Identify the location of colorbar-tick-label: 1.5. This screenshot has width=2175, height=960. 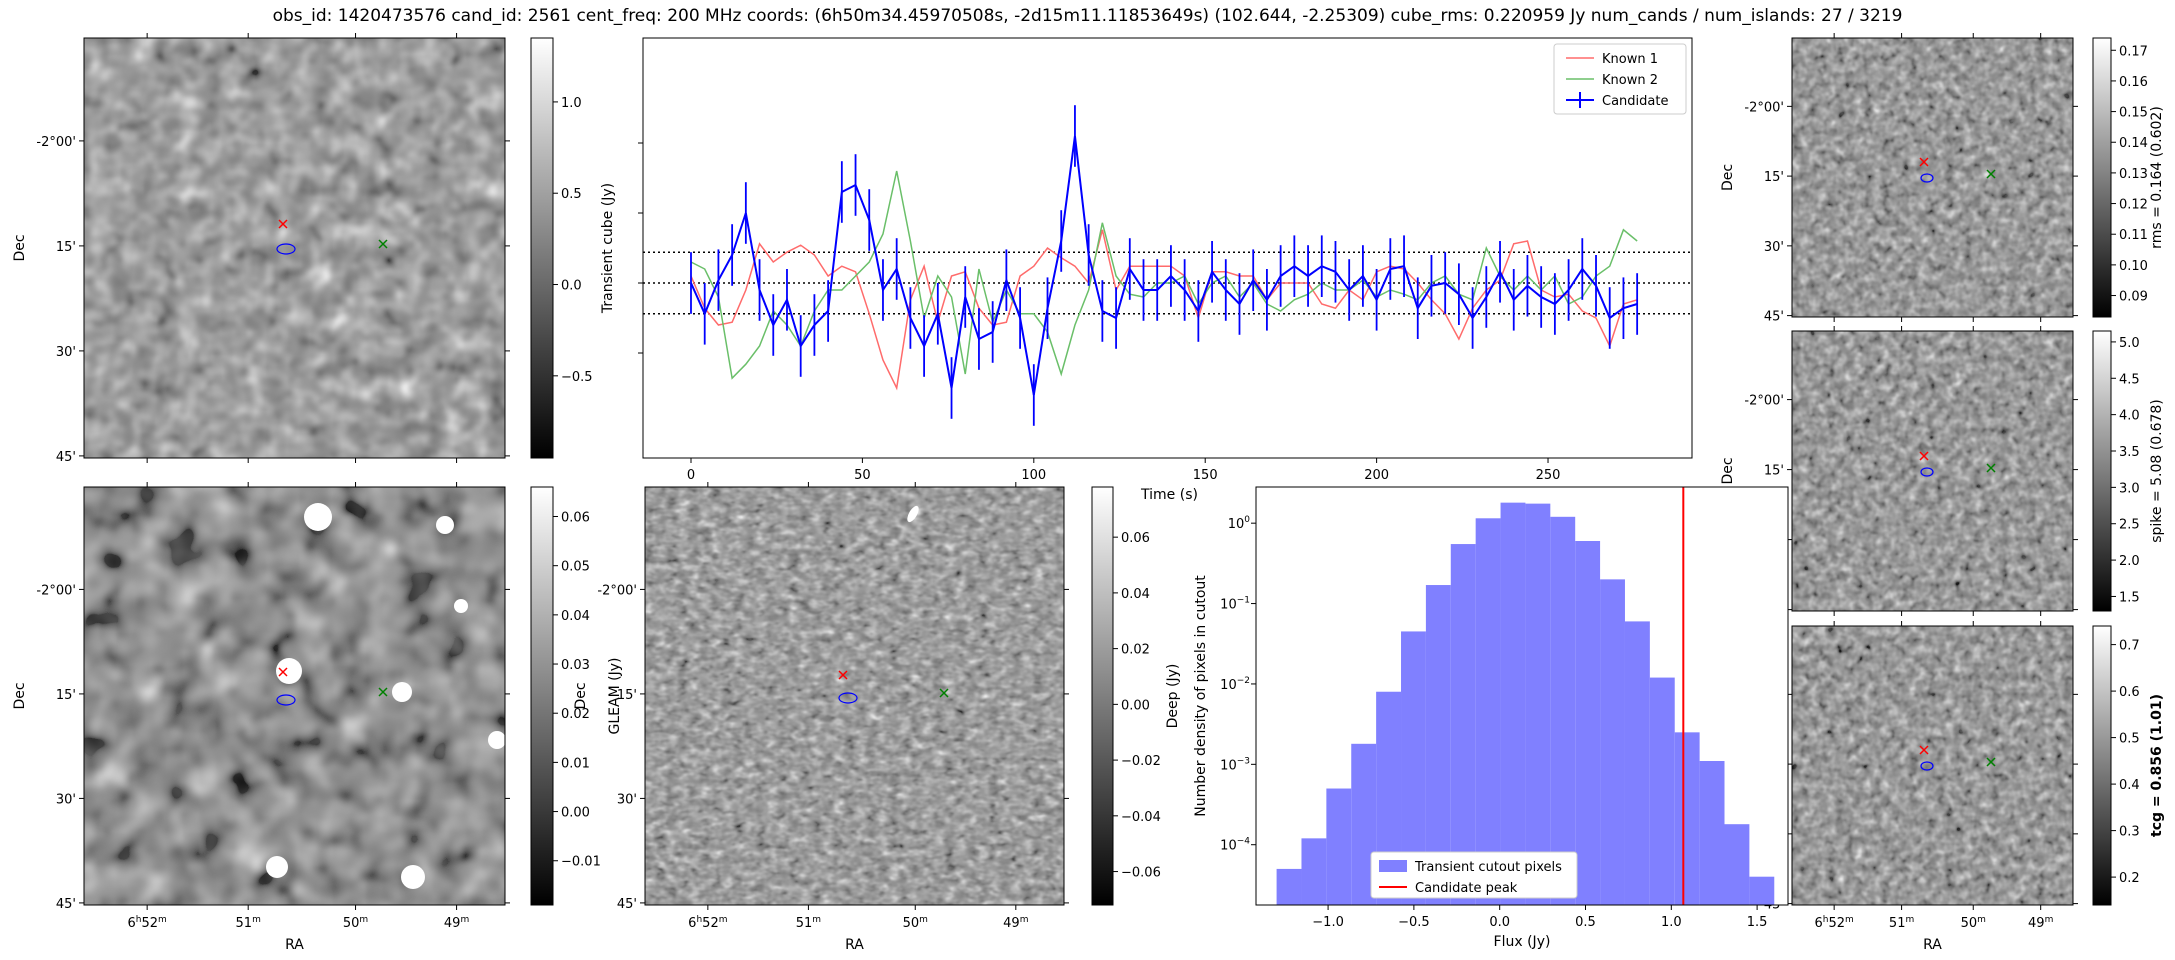
(2129, 597).